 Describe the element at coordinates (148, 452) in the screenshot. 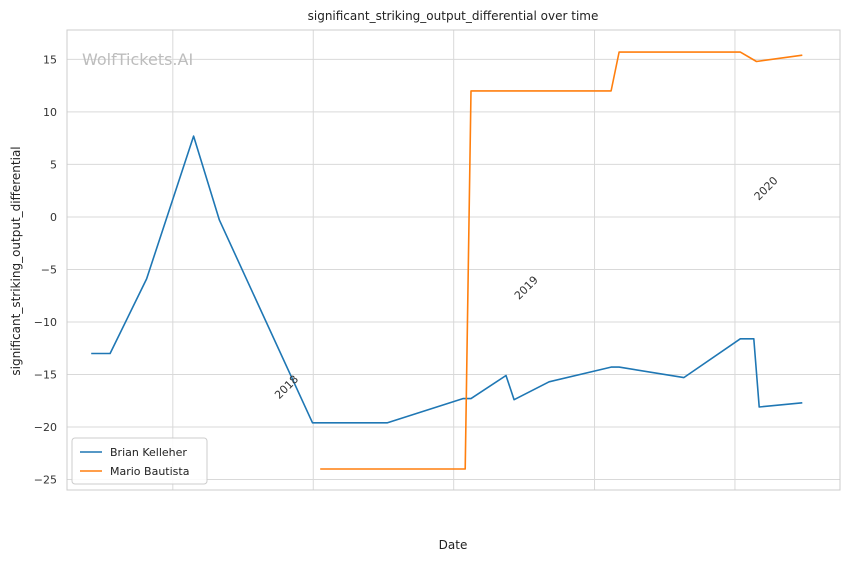

I see `legend-label-brian-kelleher: Brian Kelleher` at that location.